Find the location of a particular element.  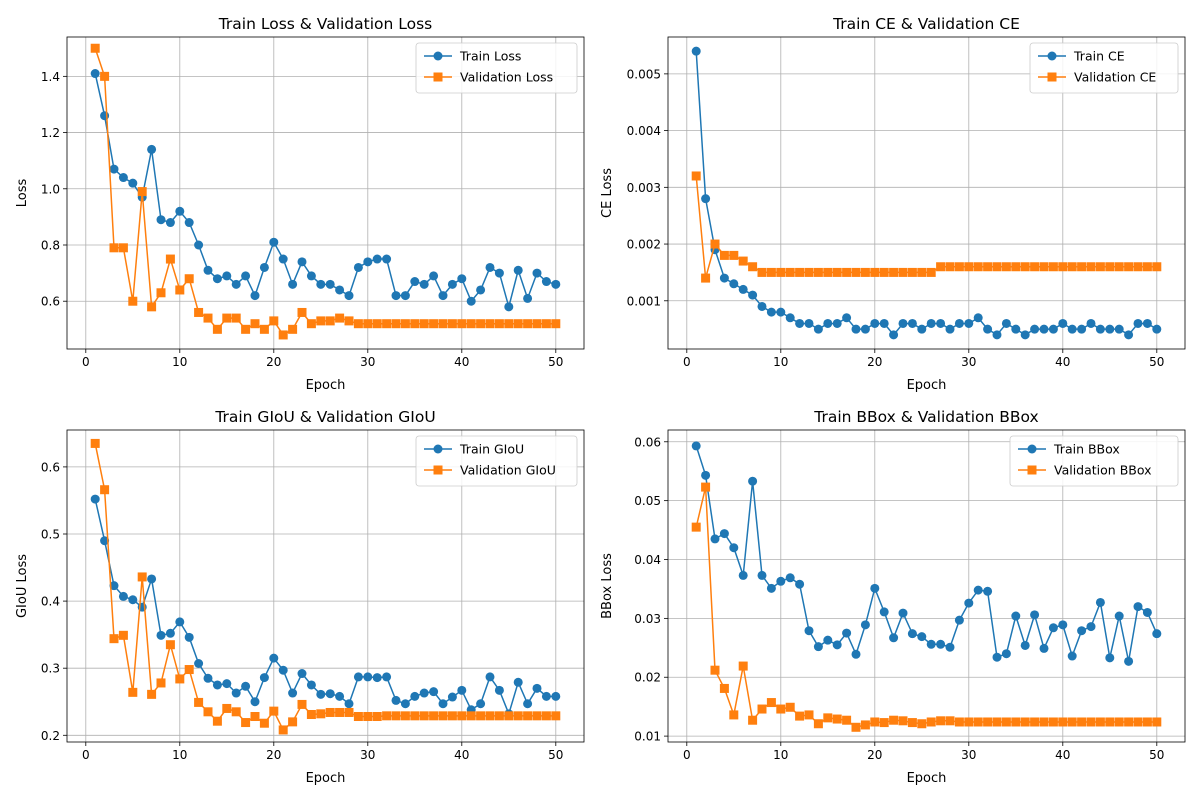

legend-marker is located at coordinates (438, 449).